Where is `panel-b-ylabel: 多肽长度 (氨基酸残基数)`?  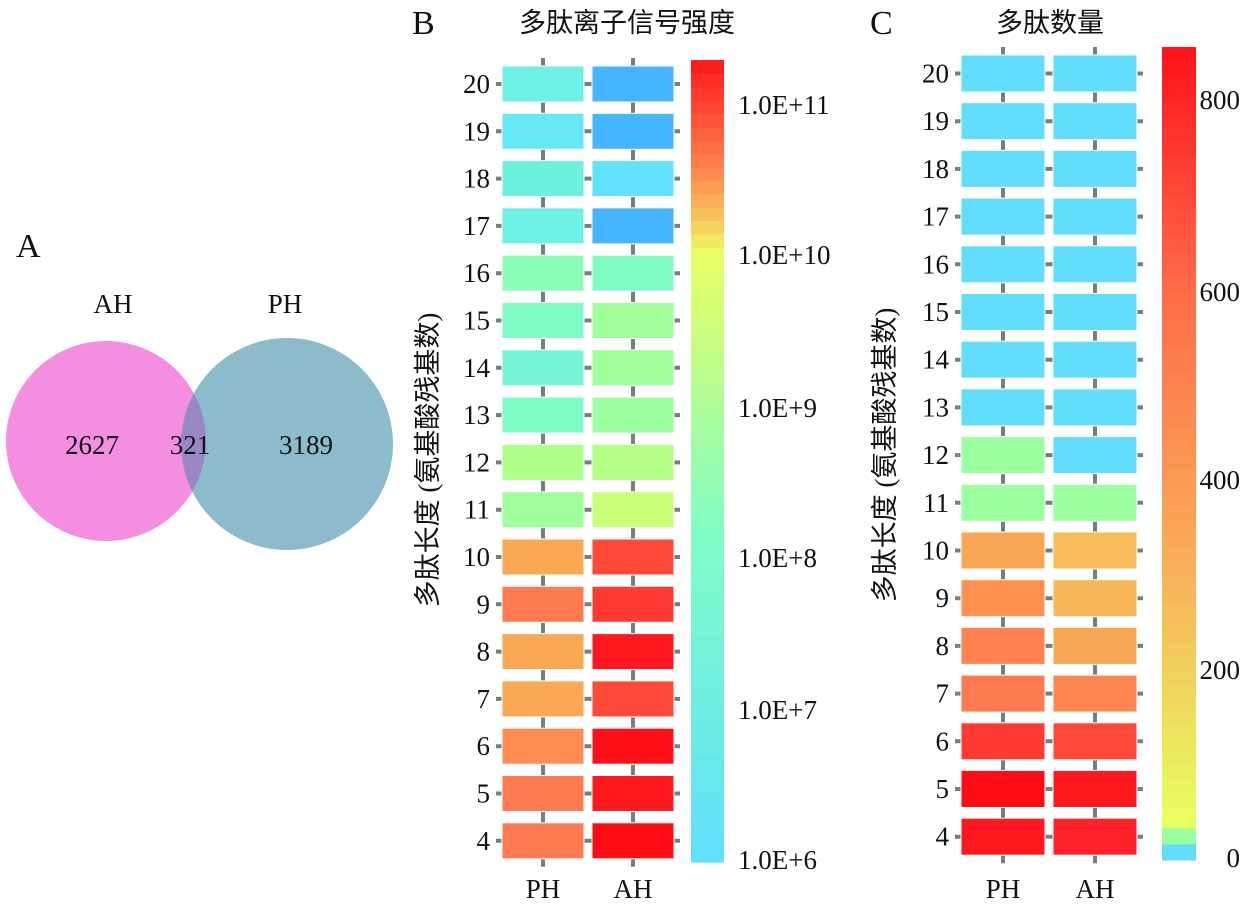 panel-b-ylabel: 多肽长度 (氨基酸残基数) is located at coordinates (428, 460).